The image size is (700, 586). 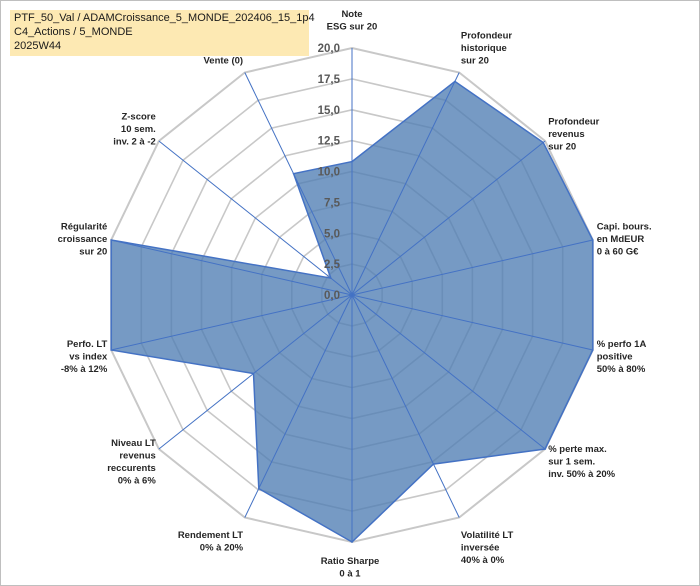 What do you see at coordinates (329, 111) in the screenshot?
I see `tick-label: 15,0` at bounding box center [329, 111].